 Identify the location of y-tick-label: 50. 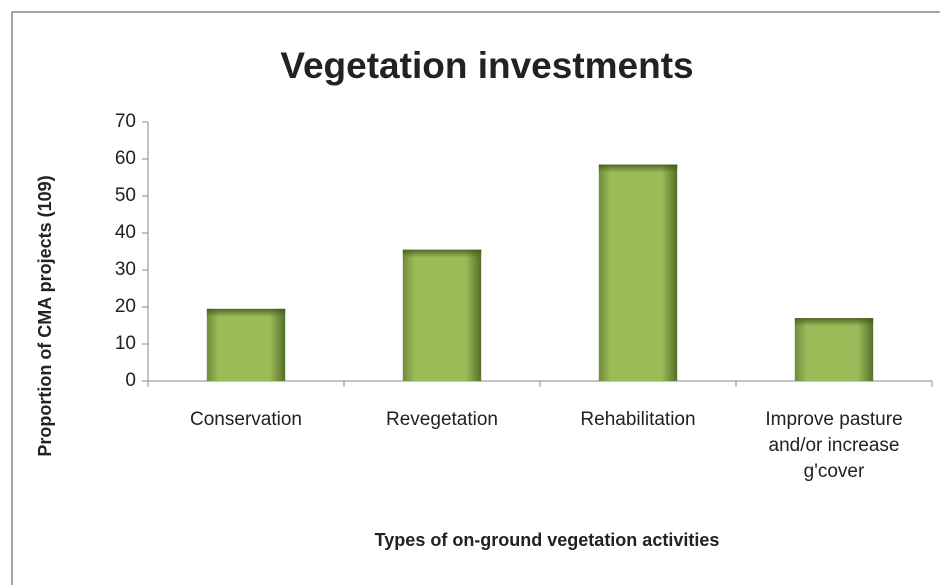
(125, 195).